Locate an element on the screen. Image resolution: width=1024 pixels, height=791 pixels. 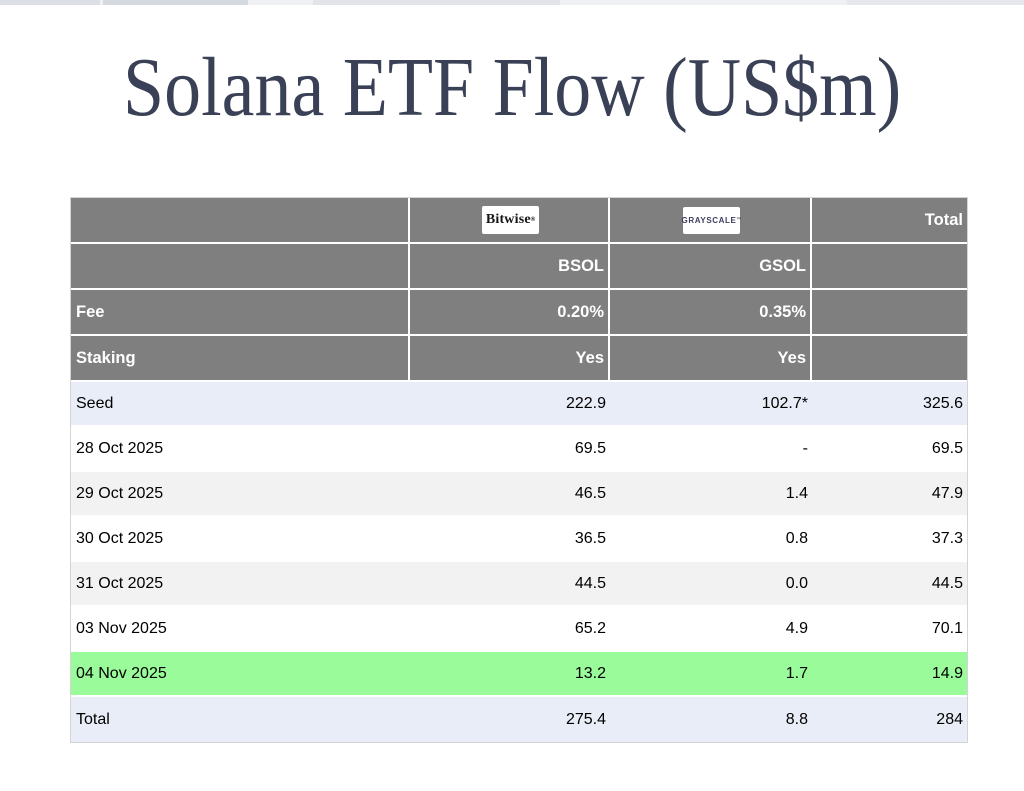
fee-gsol: 0.35% is located at coordinates (711, 313).